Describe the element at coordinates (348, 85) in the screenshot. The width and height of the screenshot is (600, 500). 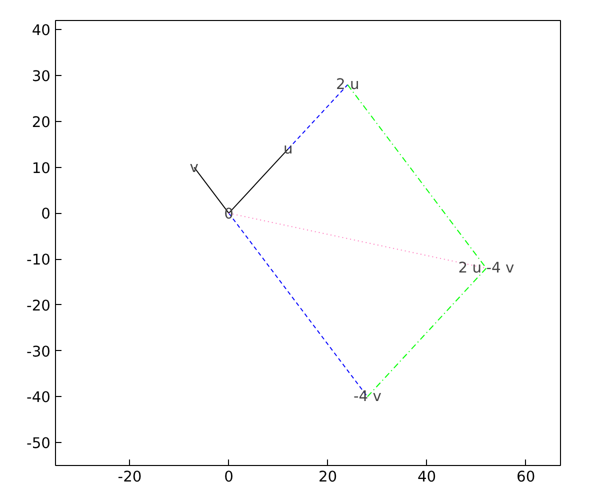
I see `annotation: 2 u` at that location.